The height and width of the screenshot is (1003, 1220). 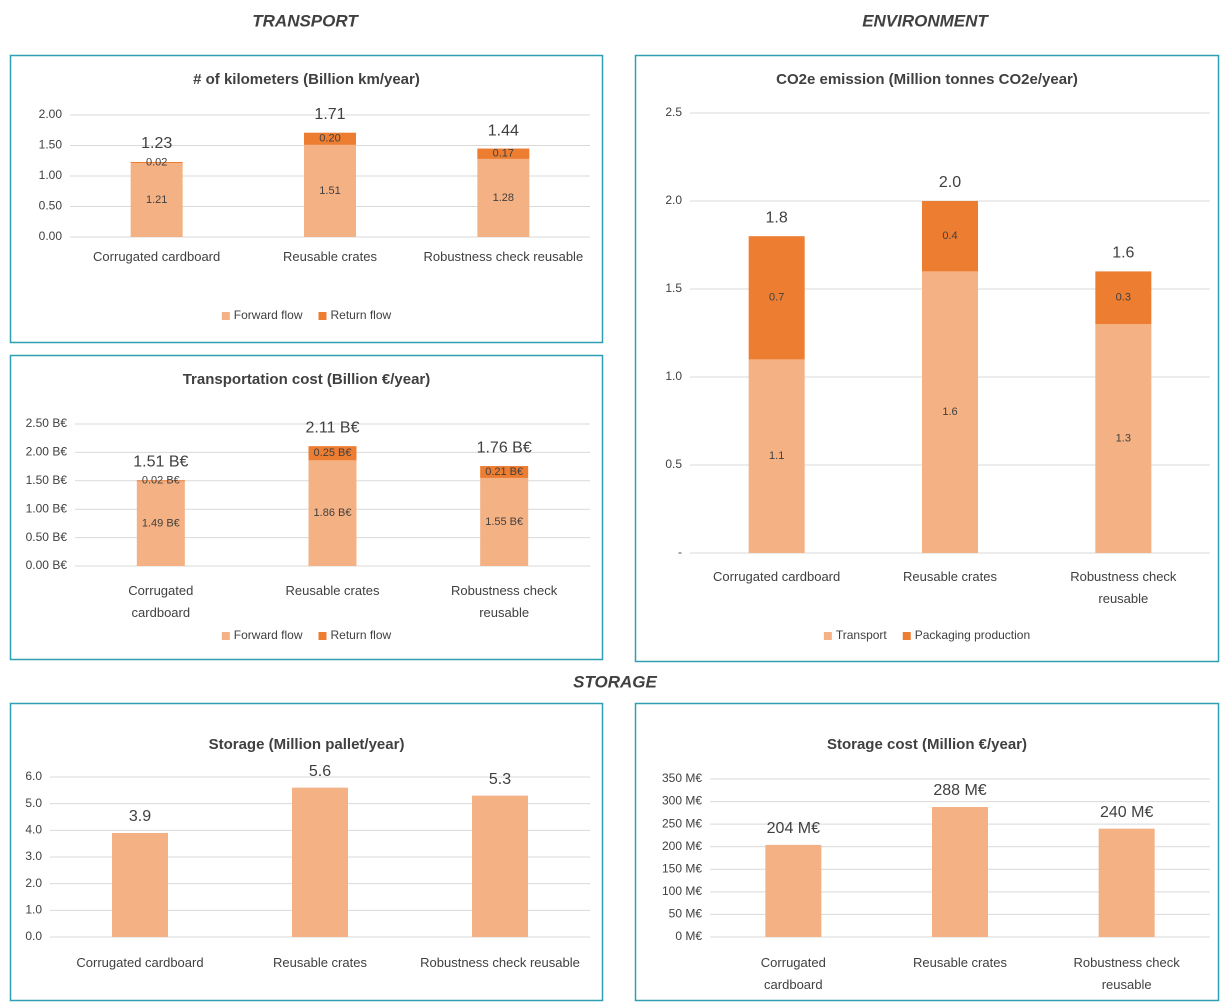 What do you see at coordinates (305, 20) in the screenshot?
I see `section-heading: TRANSPORT` at bounding box center [305, 20].